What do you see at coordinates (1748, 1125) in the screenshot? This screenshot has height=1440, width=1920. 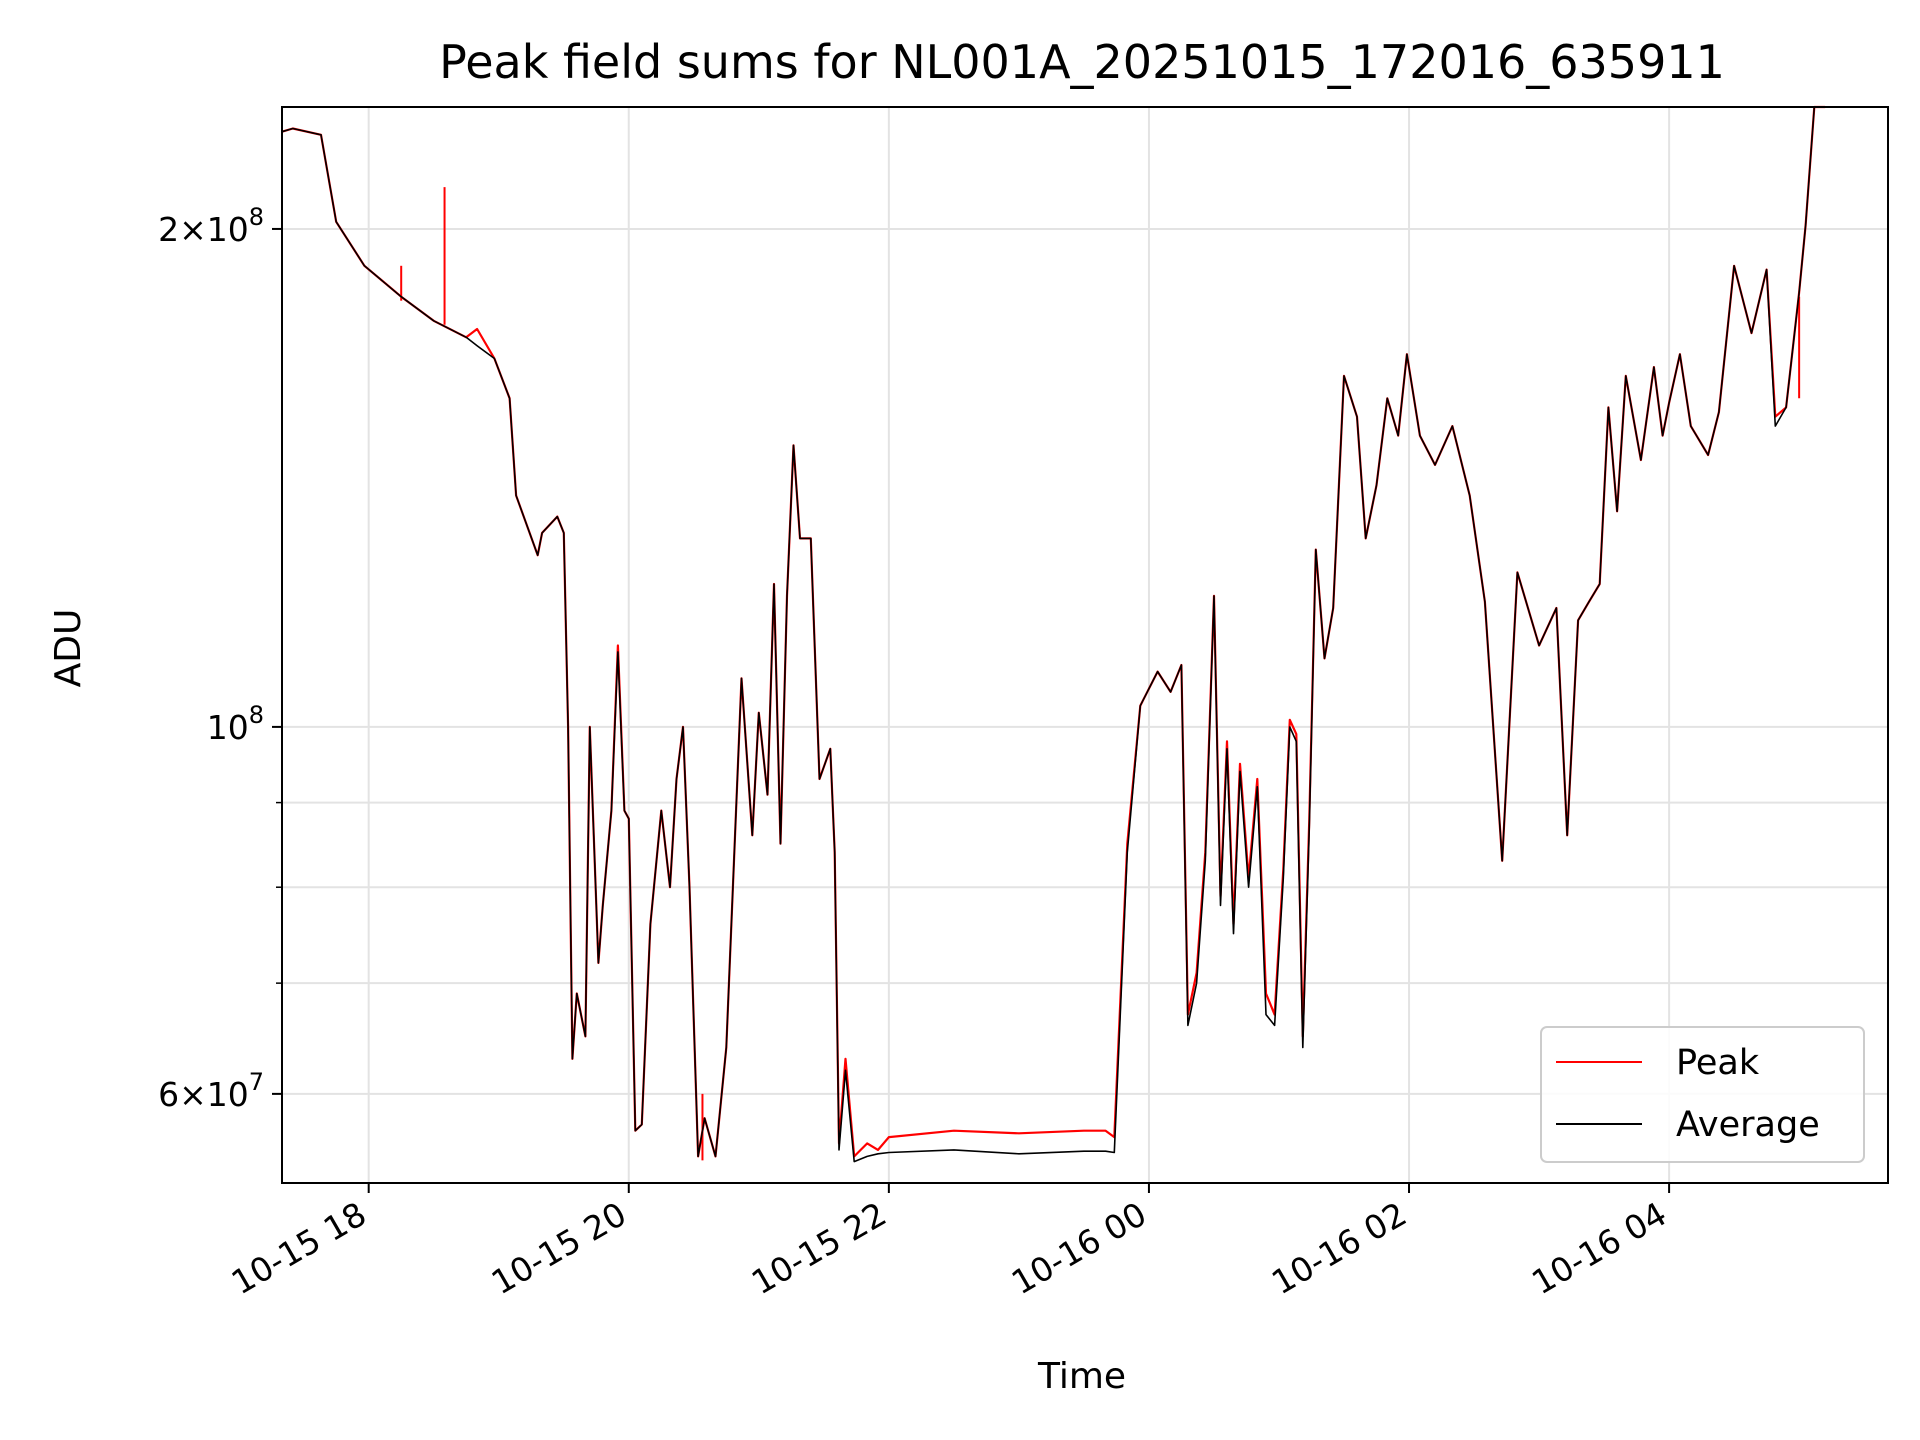 I see `legend-average-label: Average` at bounding box center [1748, 1125].